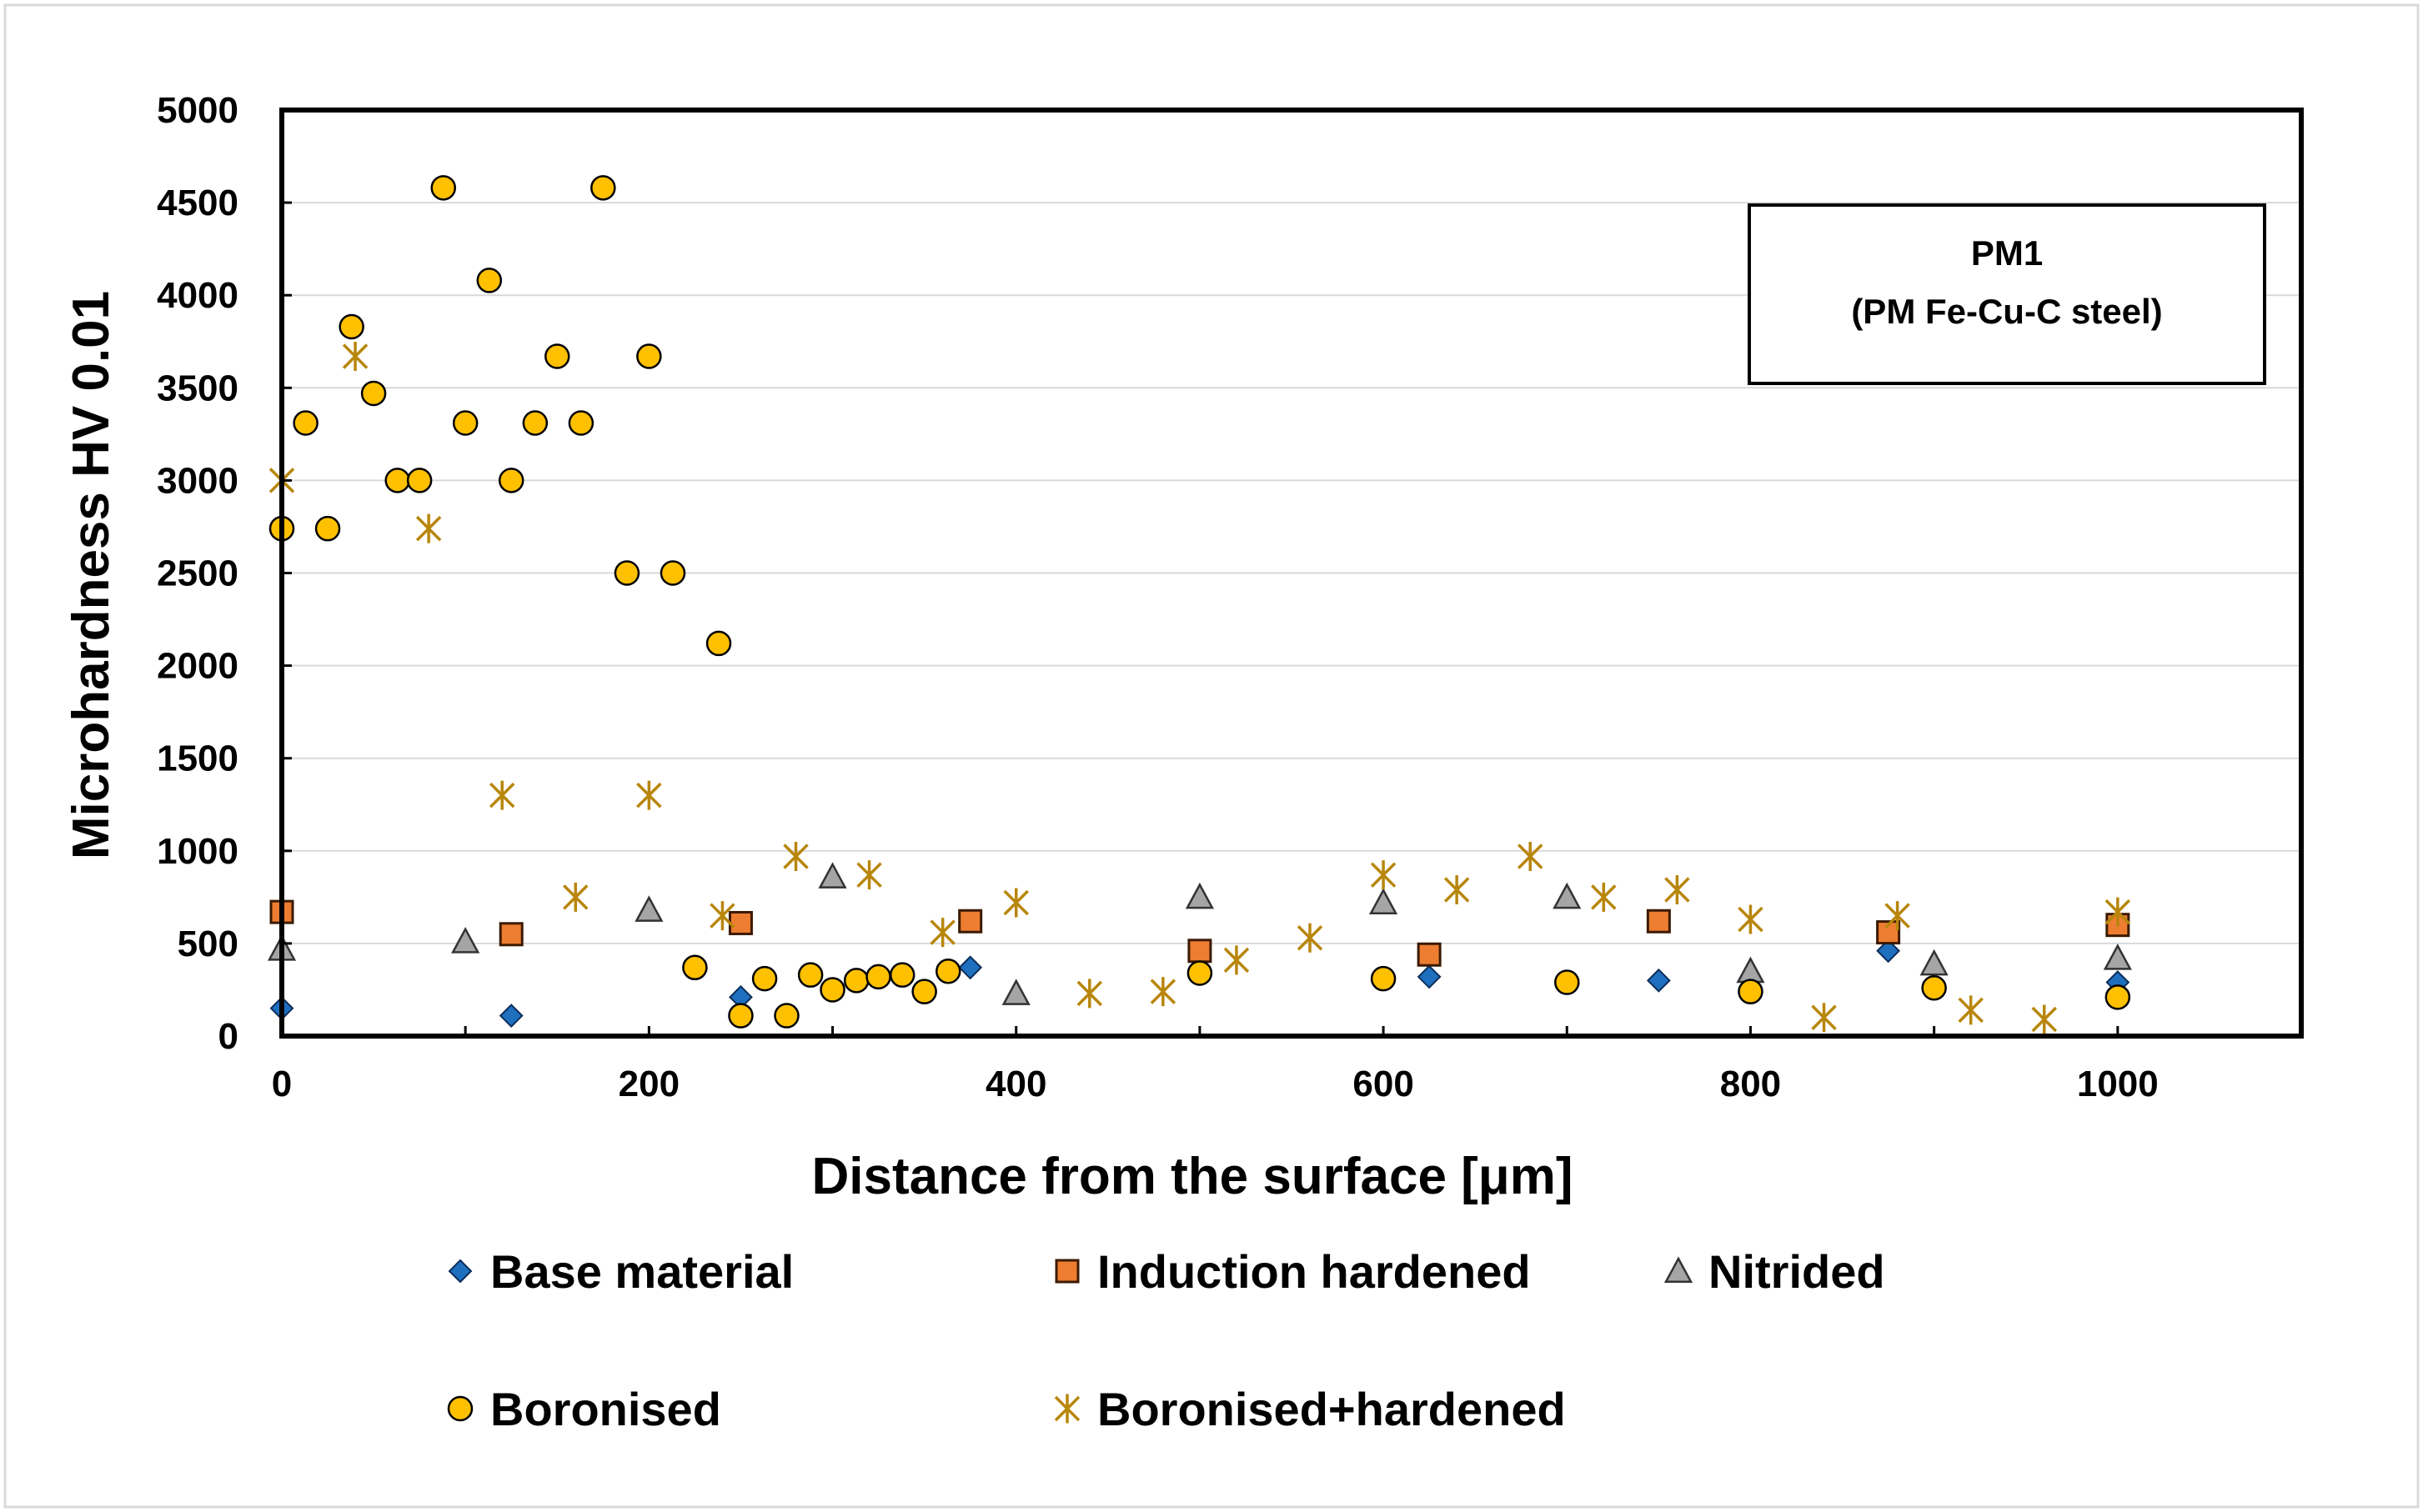  Describe the element at coordinates (197, 388) in the screenshot. I see `y-tick-label: 3500` at that location.